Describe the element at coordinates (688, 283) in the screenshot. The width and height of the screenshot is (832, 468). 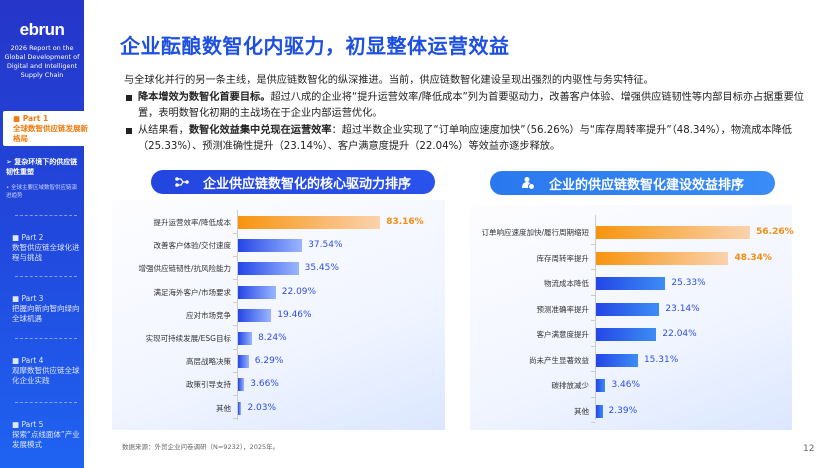
I see `value-label: 25.33%` at that location.